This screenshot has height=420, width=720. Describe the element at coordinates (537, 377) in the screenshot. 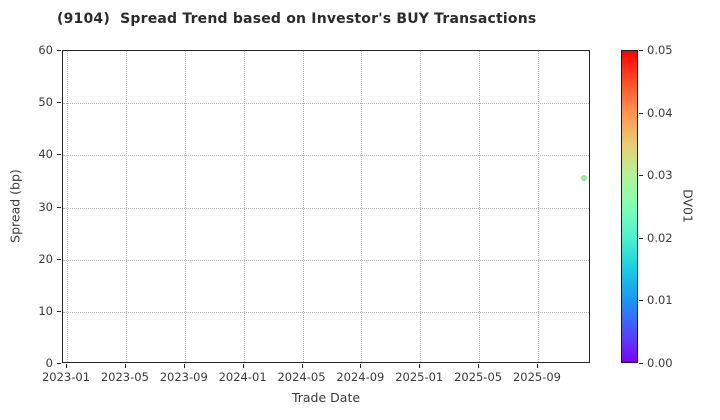

I see `x-tick-label: 2025-09` at that location.